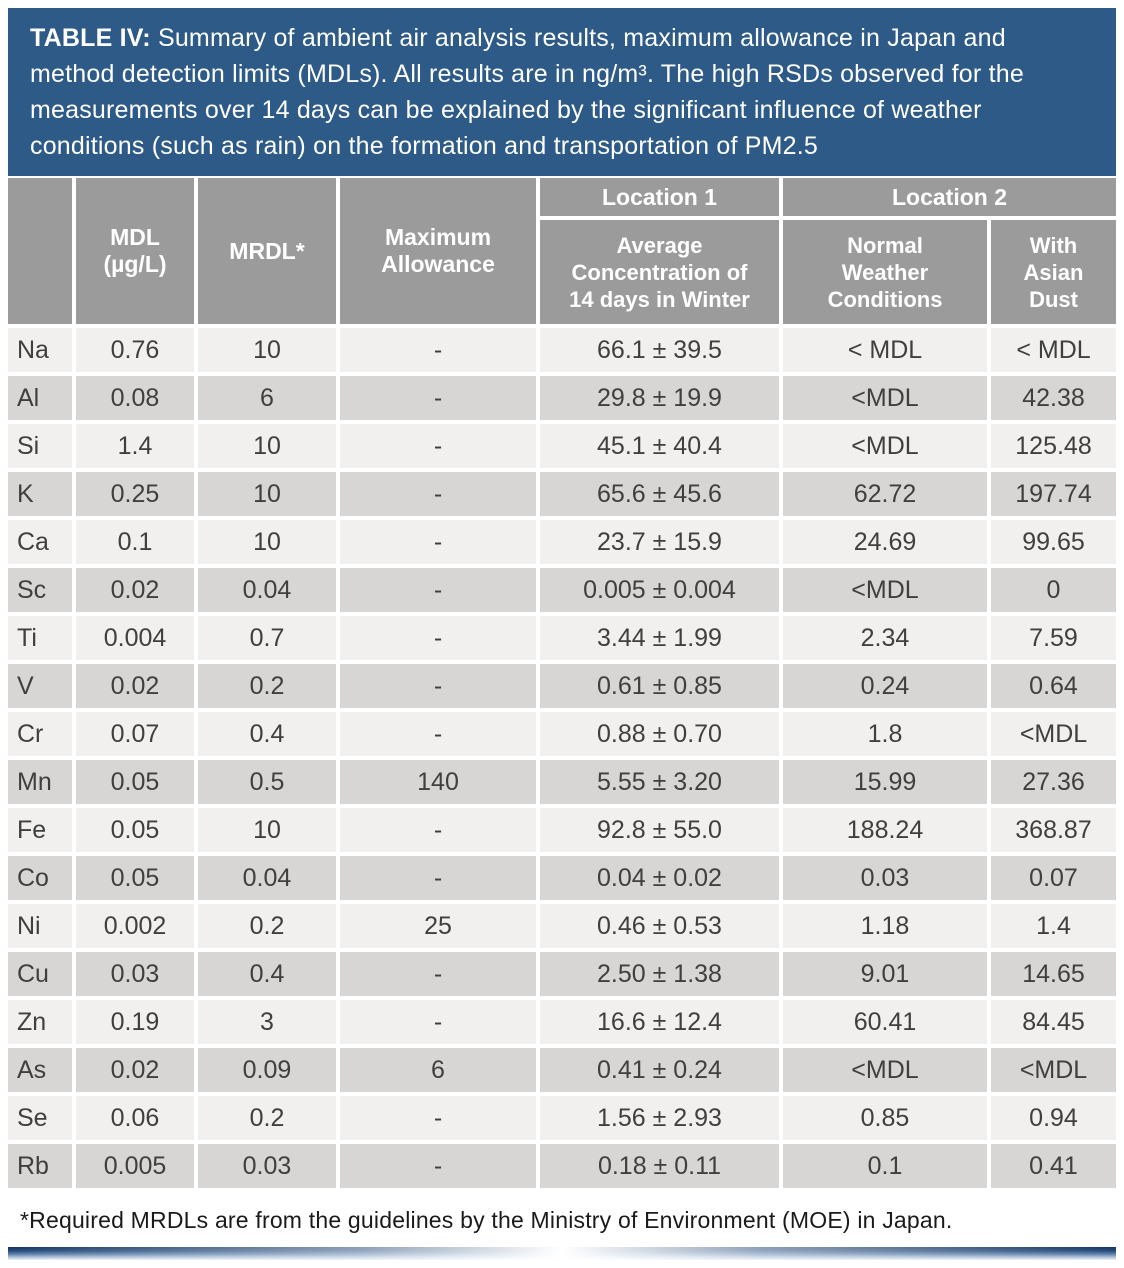 This screenshot has width=1124, height=1268. Describe the element at coordinates (438, 926) in the screenshot. I see `max-allowance-cell: 25` at that location.